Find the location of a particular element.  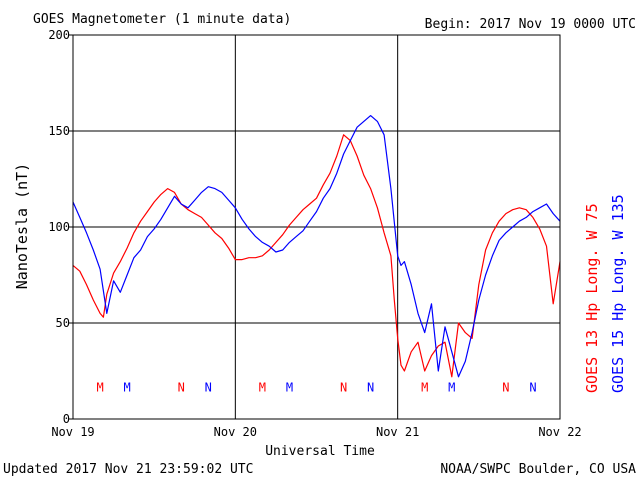

updated-time: Updated 2017 Nov 21 23:59:02 UTC is located at coordinates (128, 469).